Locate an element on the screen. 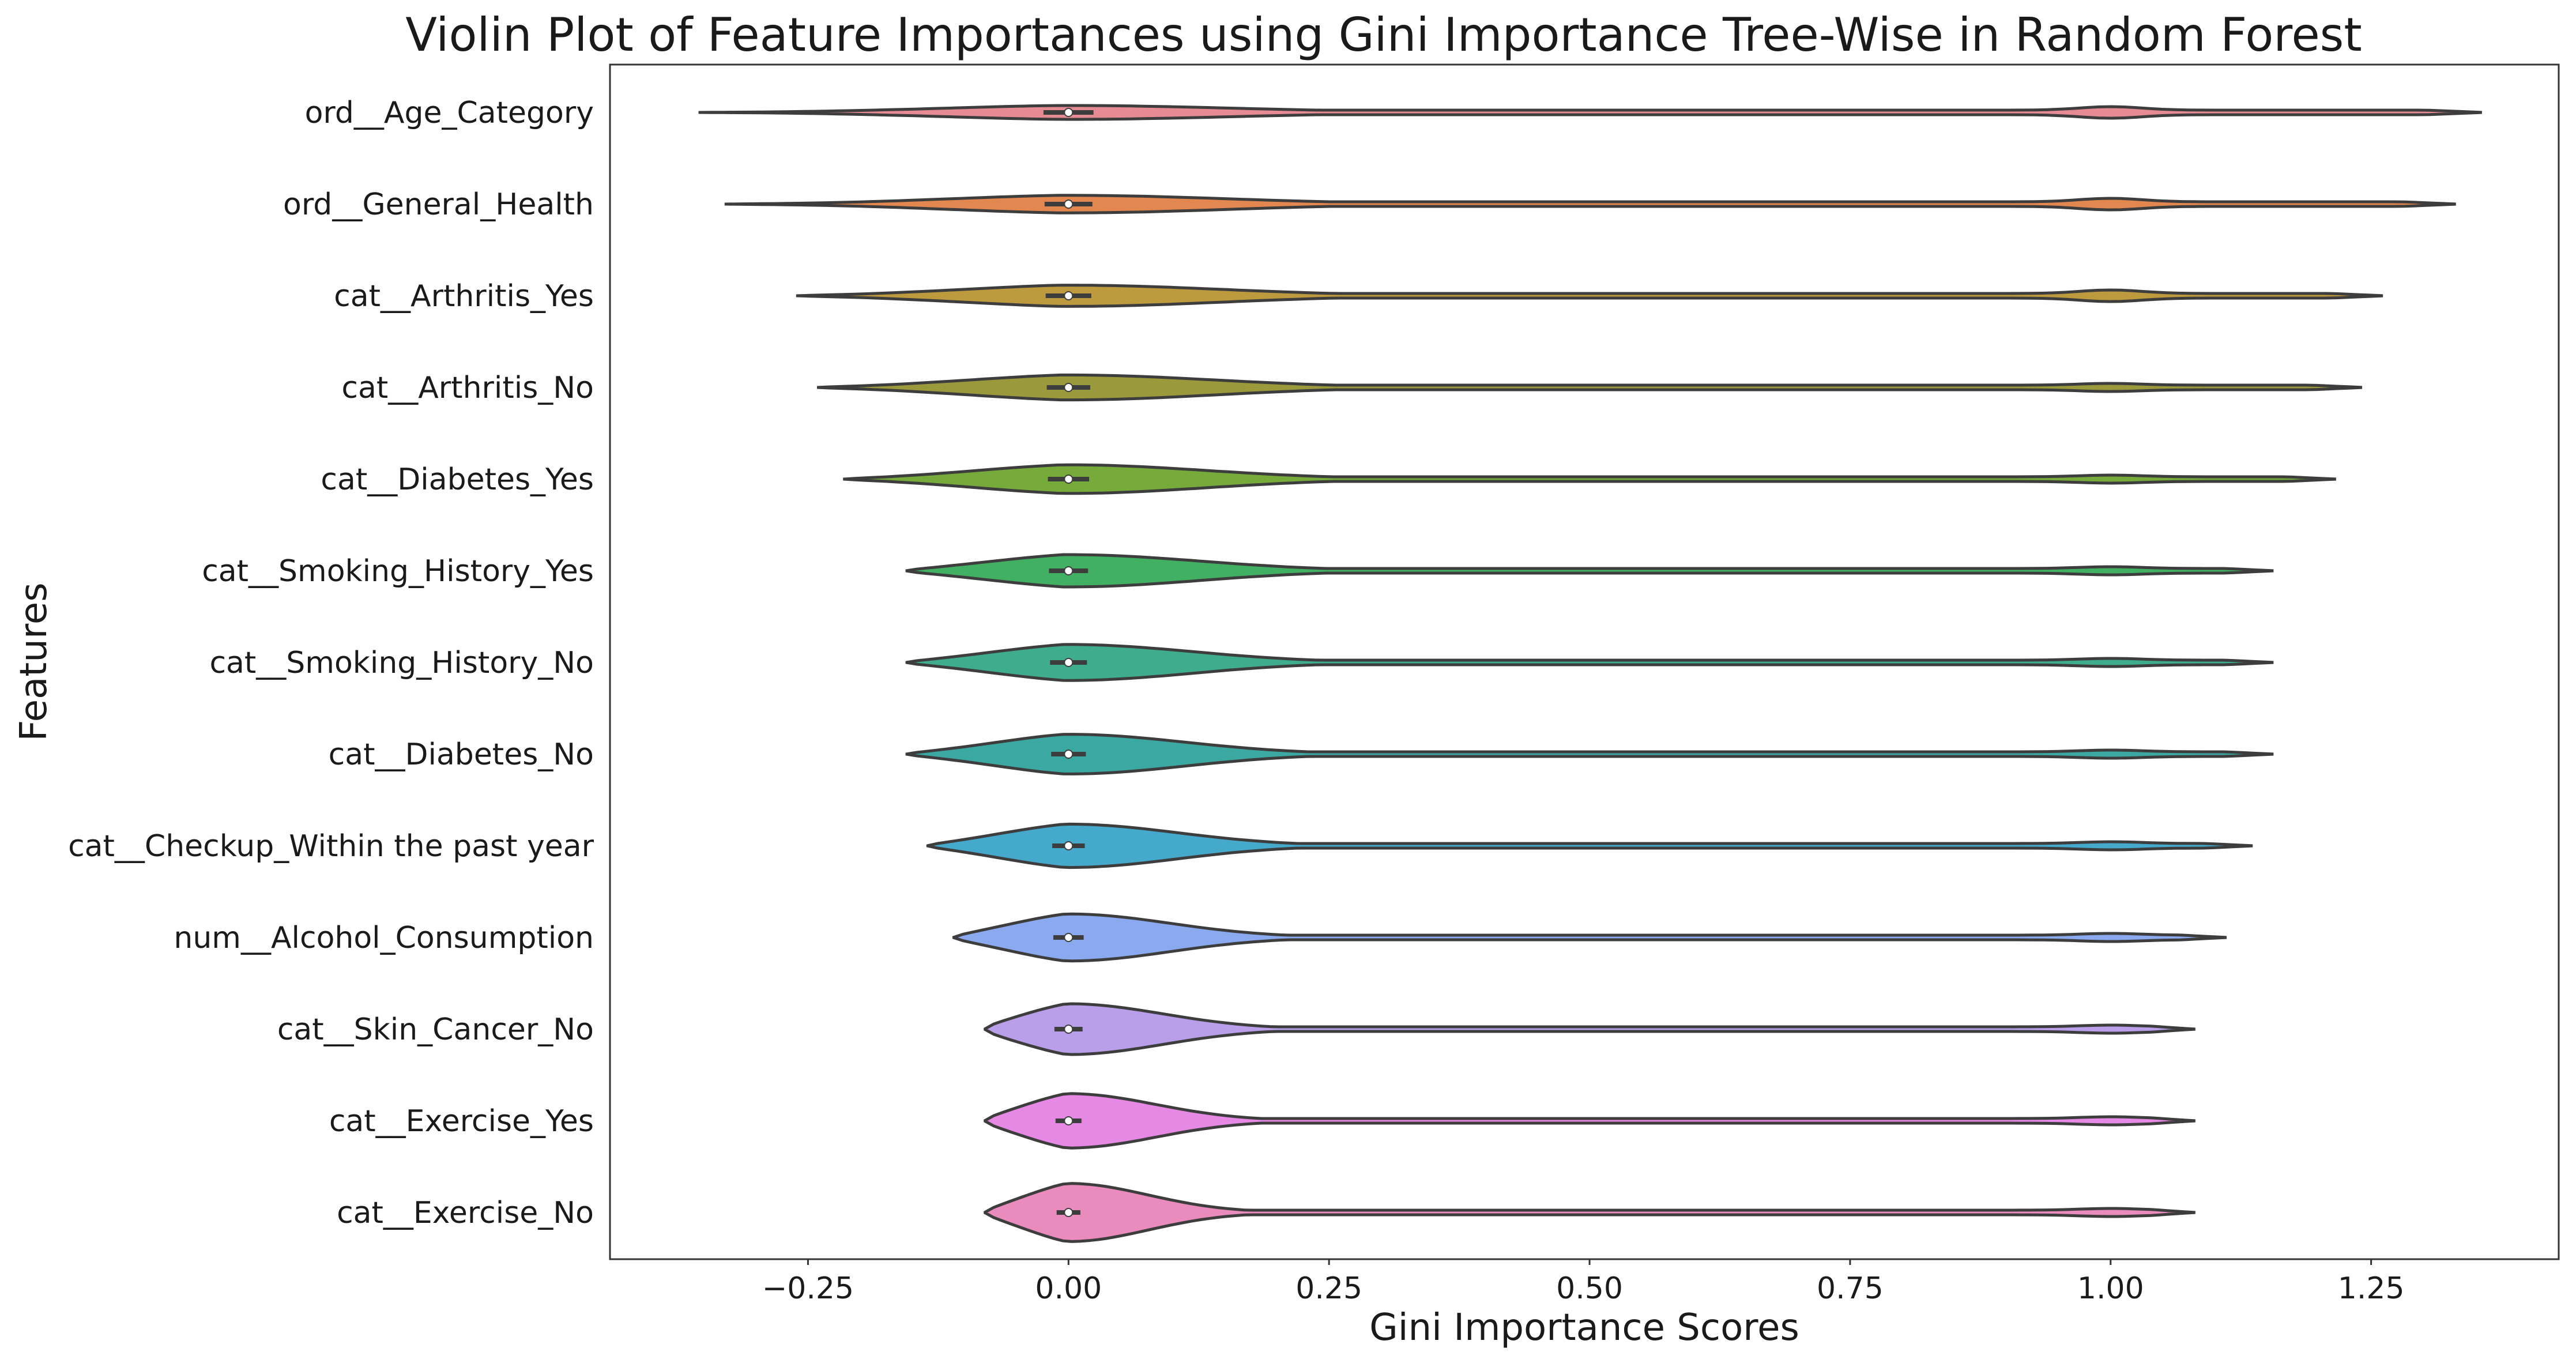  x-tick-label: 0.50 is located at coordinates (1589, 1288).